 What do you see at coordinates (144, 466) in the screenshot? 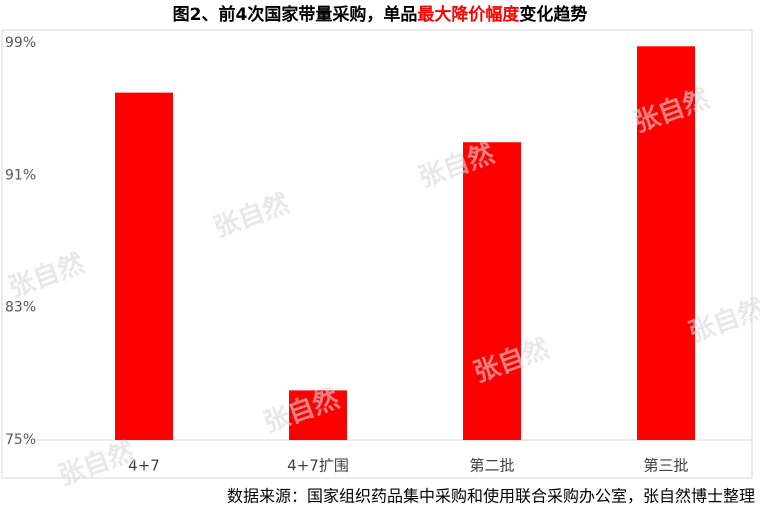
I see `x-tick-label: 4+7` at bounding box center [144, 466].